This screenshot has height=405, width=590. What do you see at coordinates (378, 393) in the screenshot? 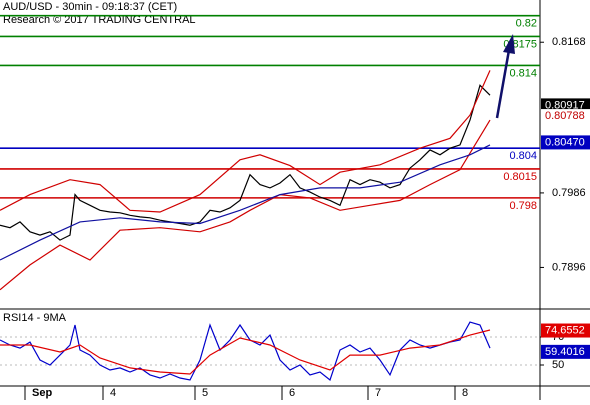
I see `x-tick-label: 7` at bounding box center [378, 393].